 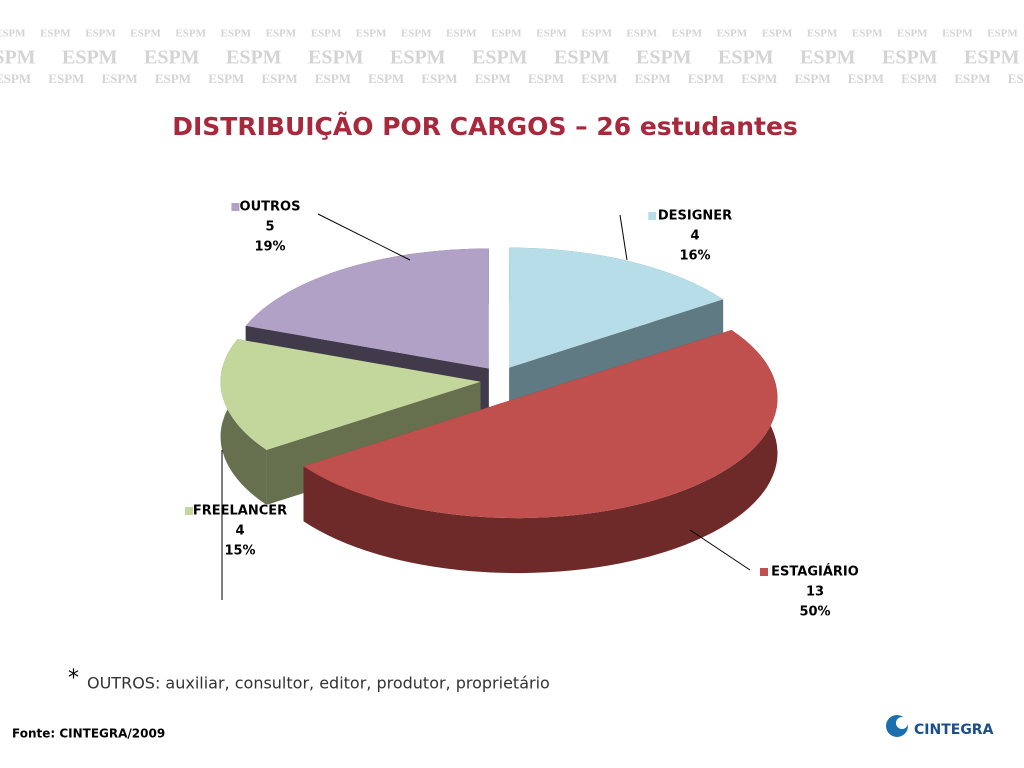 I want to click on chart-title: DISTRIBUIÇÃO POR CARGOS – 26 estudantes, so click(x=485, y=126).